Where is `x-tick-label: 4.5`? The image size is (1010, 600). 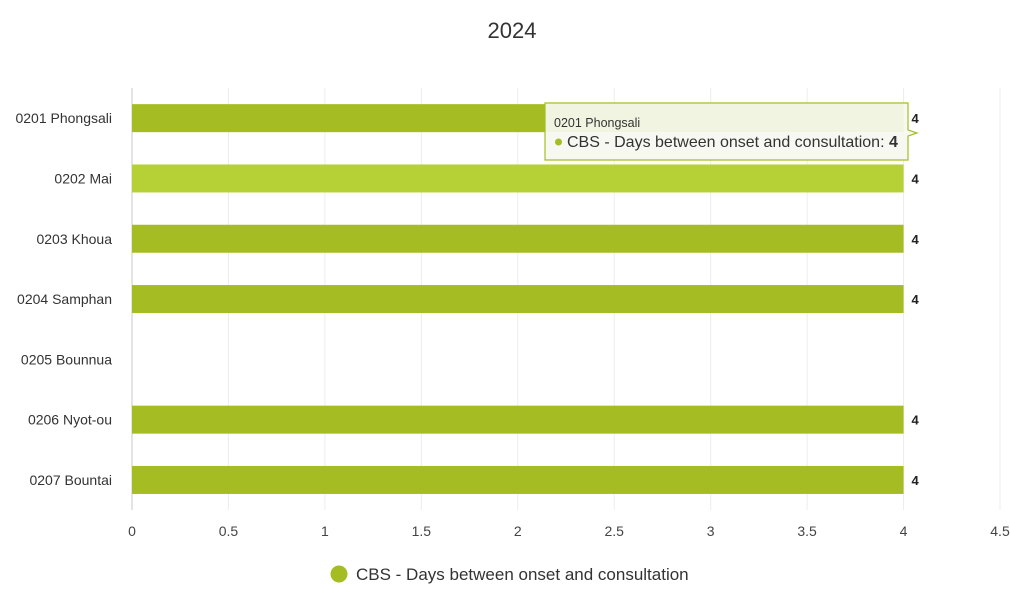 x-tick-label: 4.5 is located at coordinates (1000, 531).